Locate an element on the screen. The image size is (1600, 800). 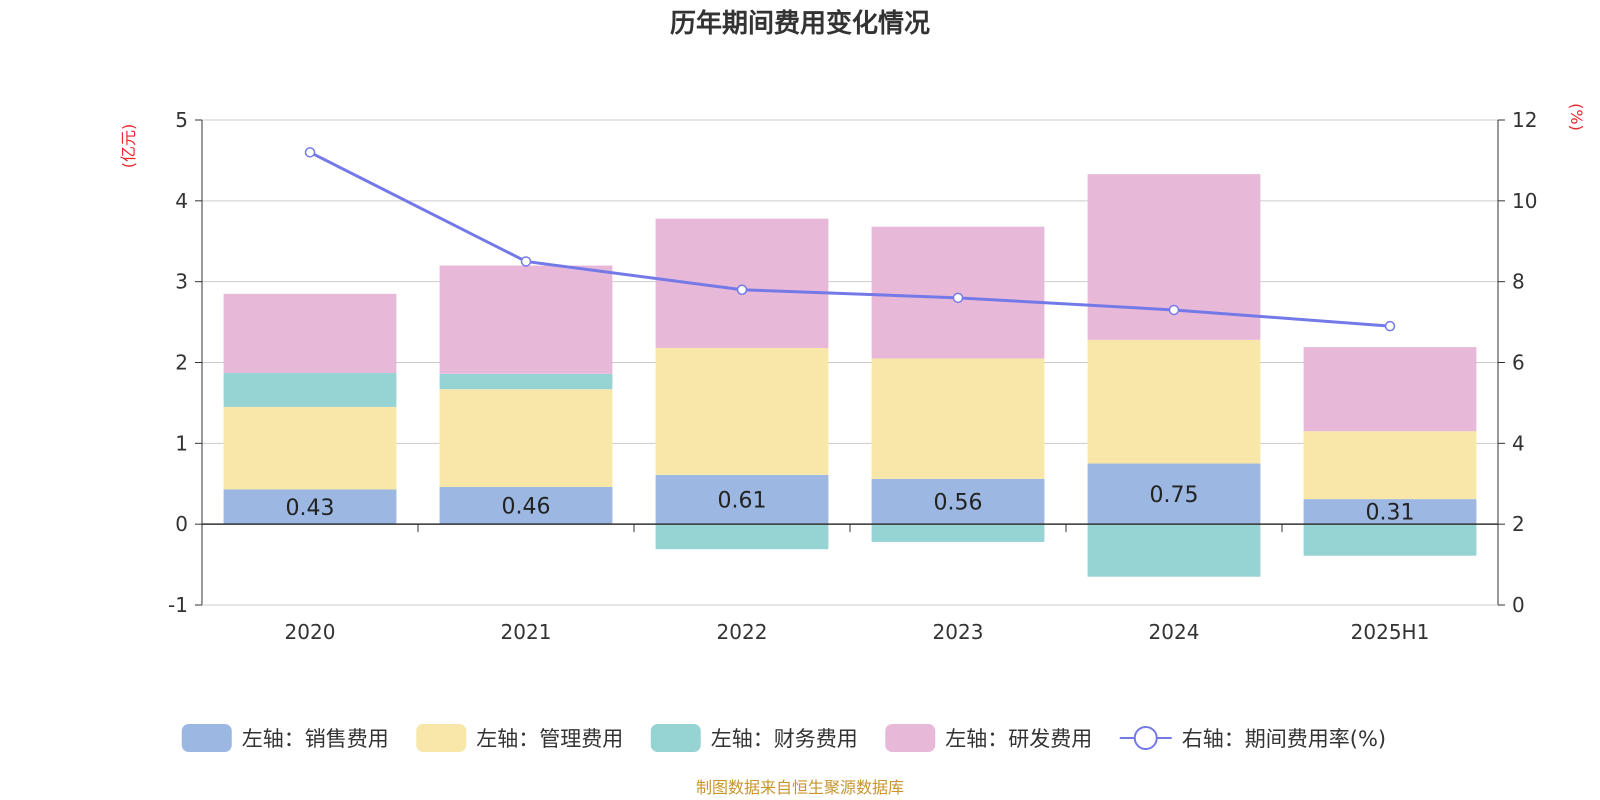
rate-point-2022 is located at coordinates (742, 289).